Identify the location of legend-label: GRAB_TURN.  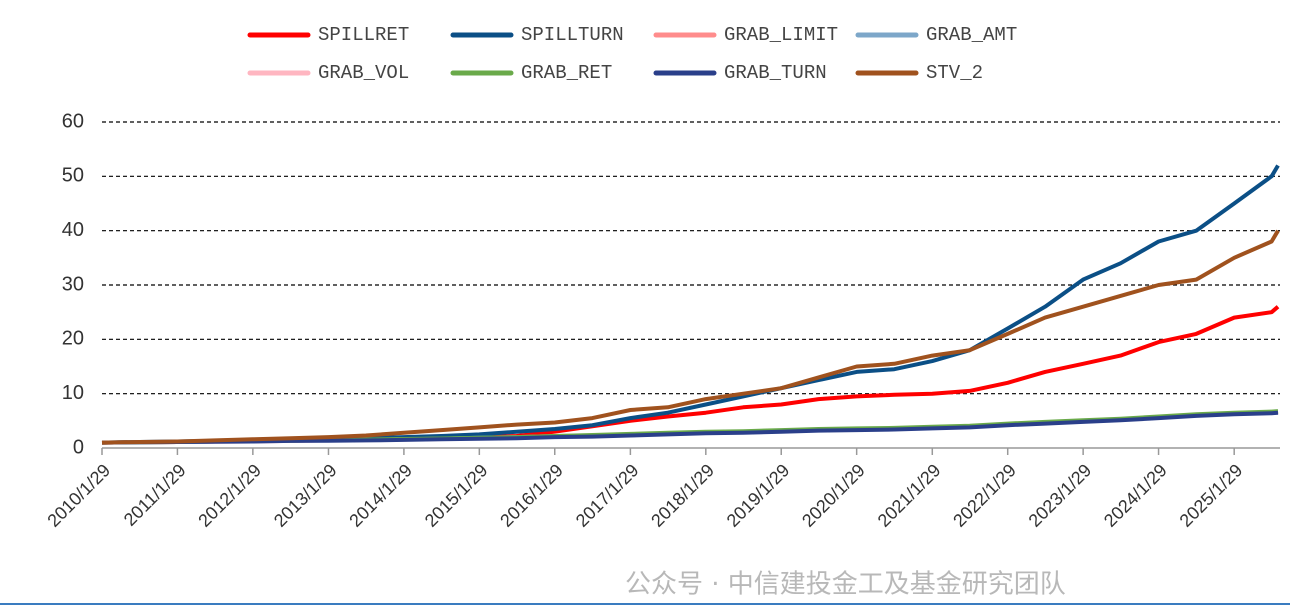
(775, 73).